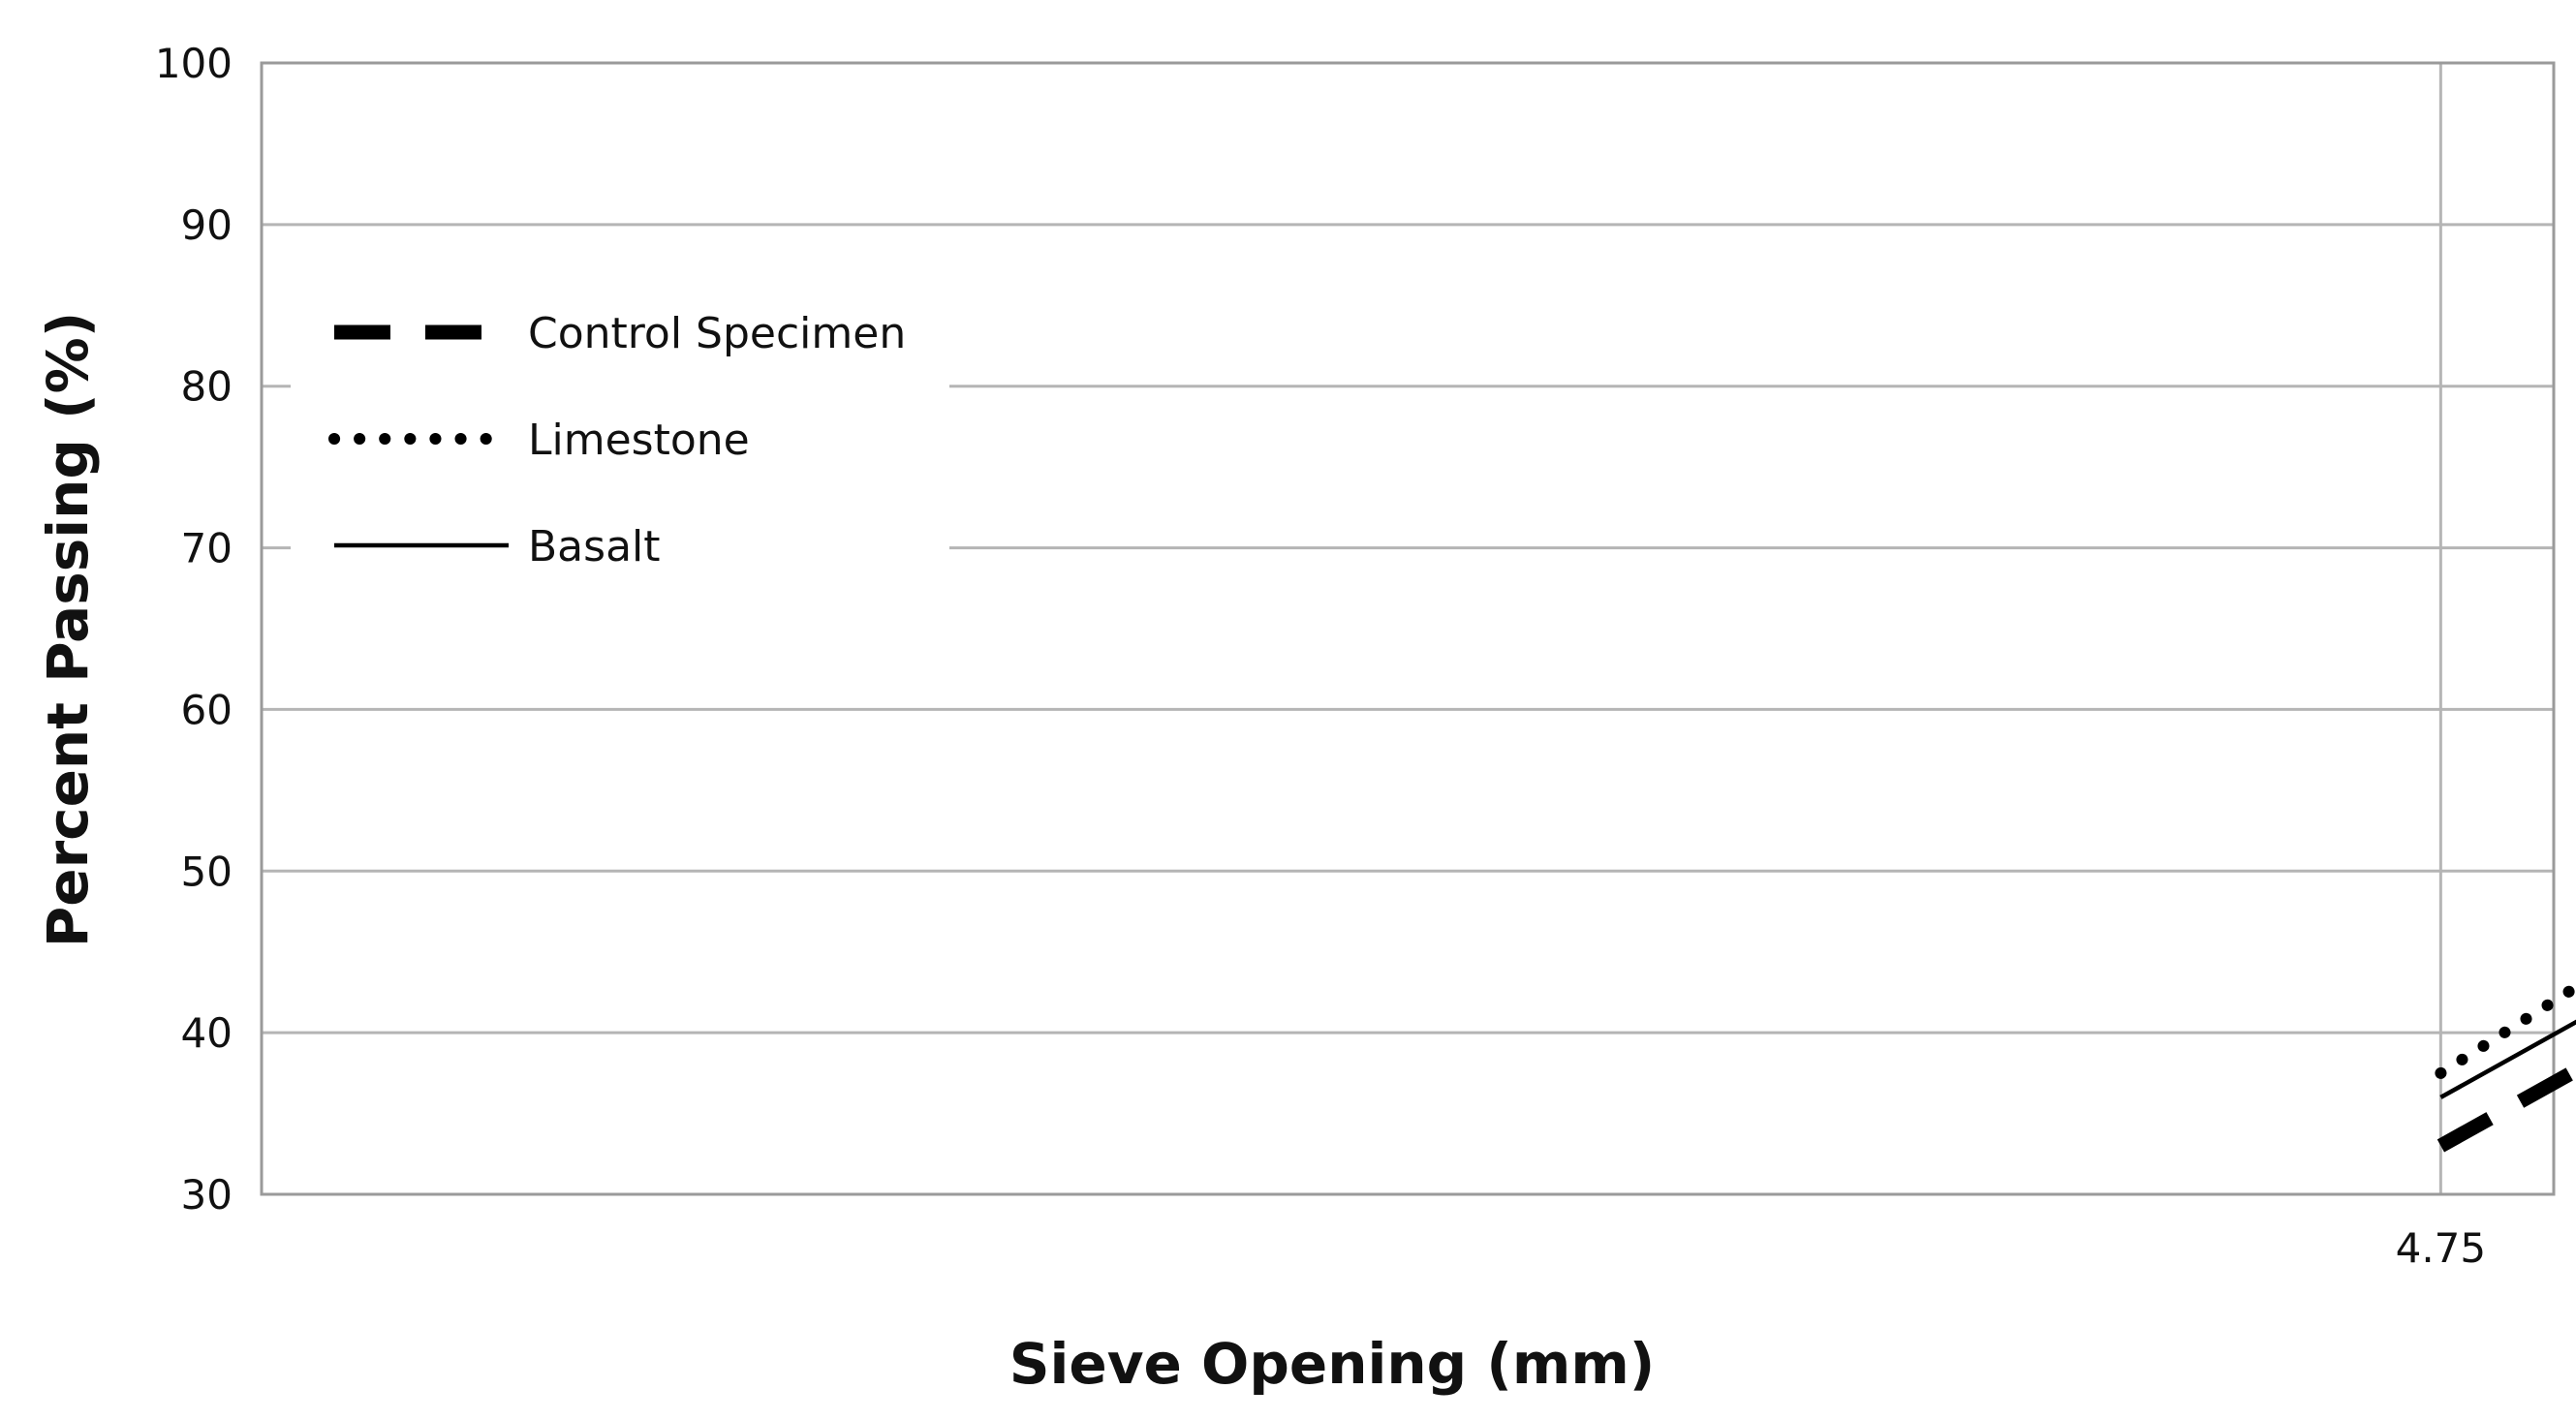  Describe the element at coordinates (207, 548) in the screenshot. I see `y-tick-label: 70` at that location.